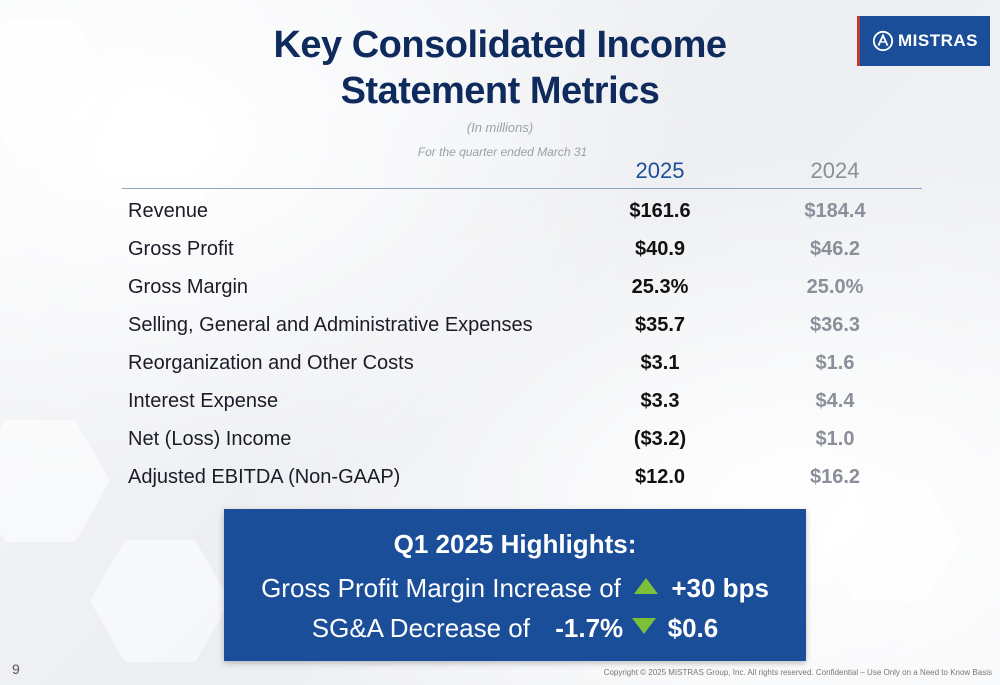 This screenshot has height=685, width=1000. What do you see at coordinates (500, 45) in the screenshot?
I see `title-line-1: Key Consolidated Income` at bounding box center [500, 45].